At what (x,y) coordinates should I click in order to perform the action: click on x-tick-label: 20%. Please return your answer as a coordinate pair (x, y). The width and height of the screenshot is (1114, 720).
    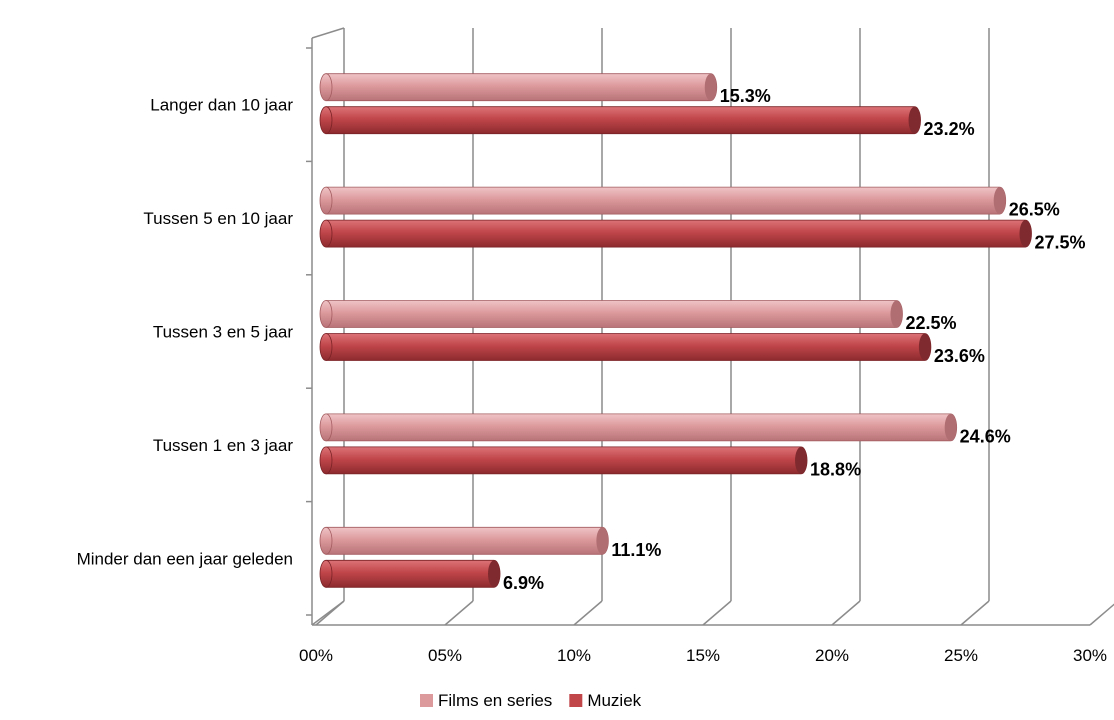
    Looking at the image, I should click on (832, 655).